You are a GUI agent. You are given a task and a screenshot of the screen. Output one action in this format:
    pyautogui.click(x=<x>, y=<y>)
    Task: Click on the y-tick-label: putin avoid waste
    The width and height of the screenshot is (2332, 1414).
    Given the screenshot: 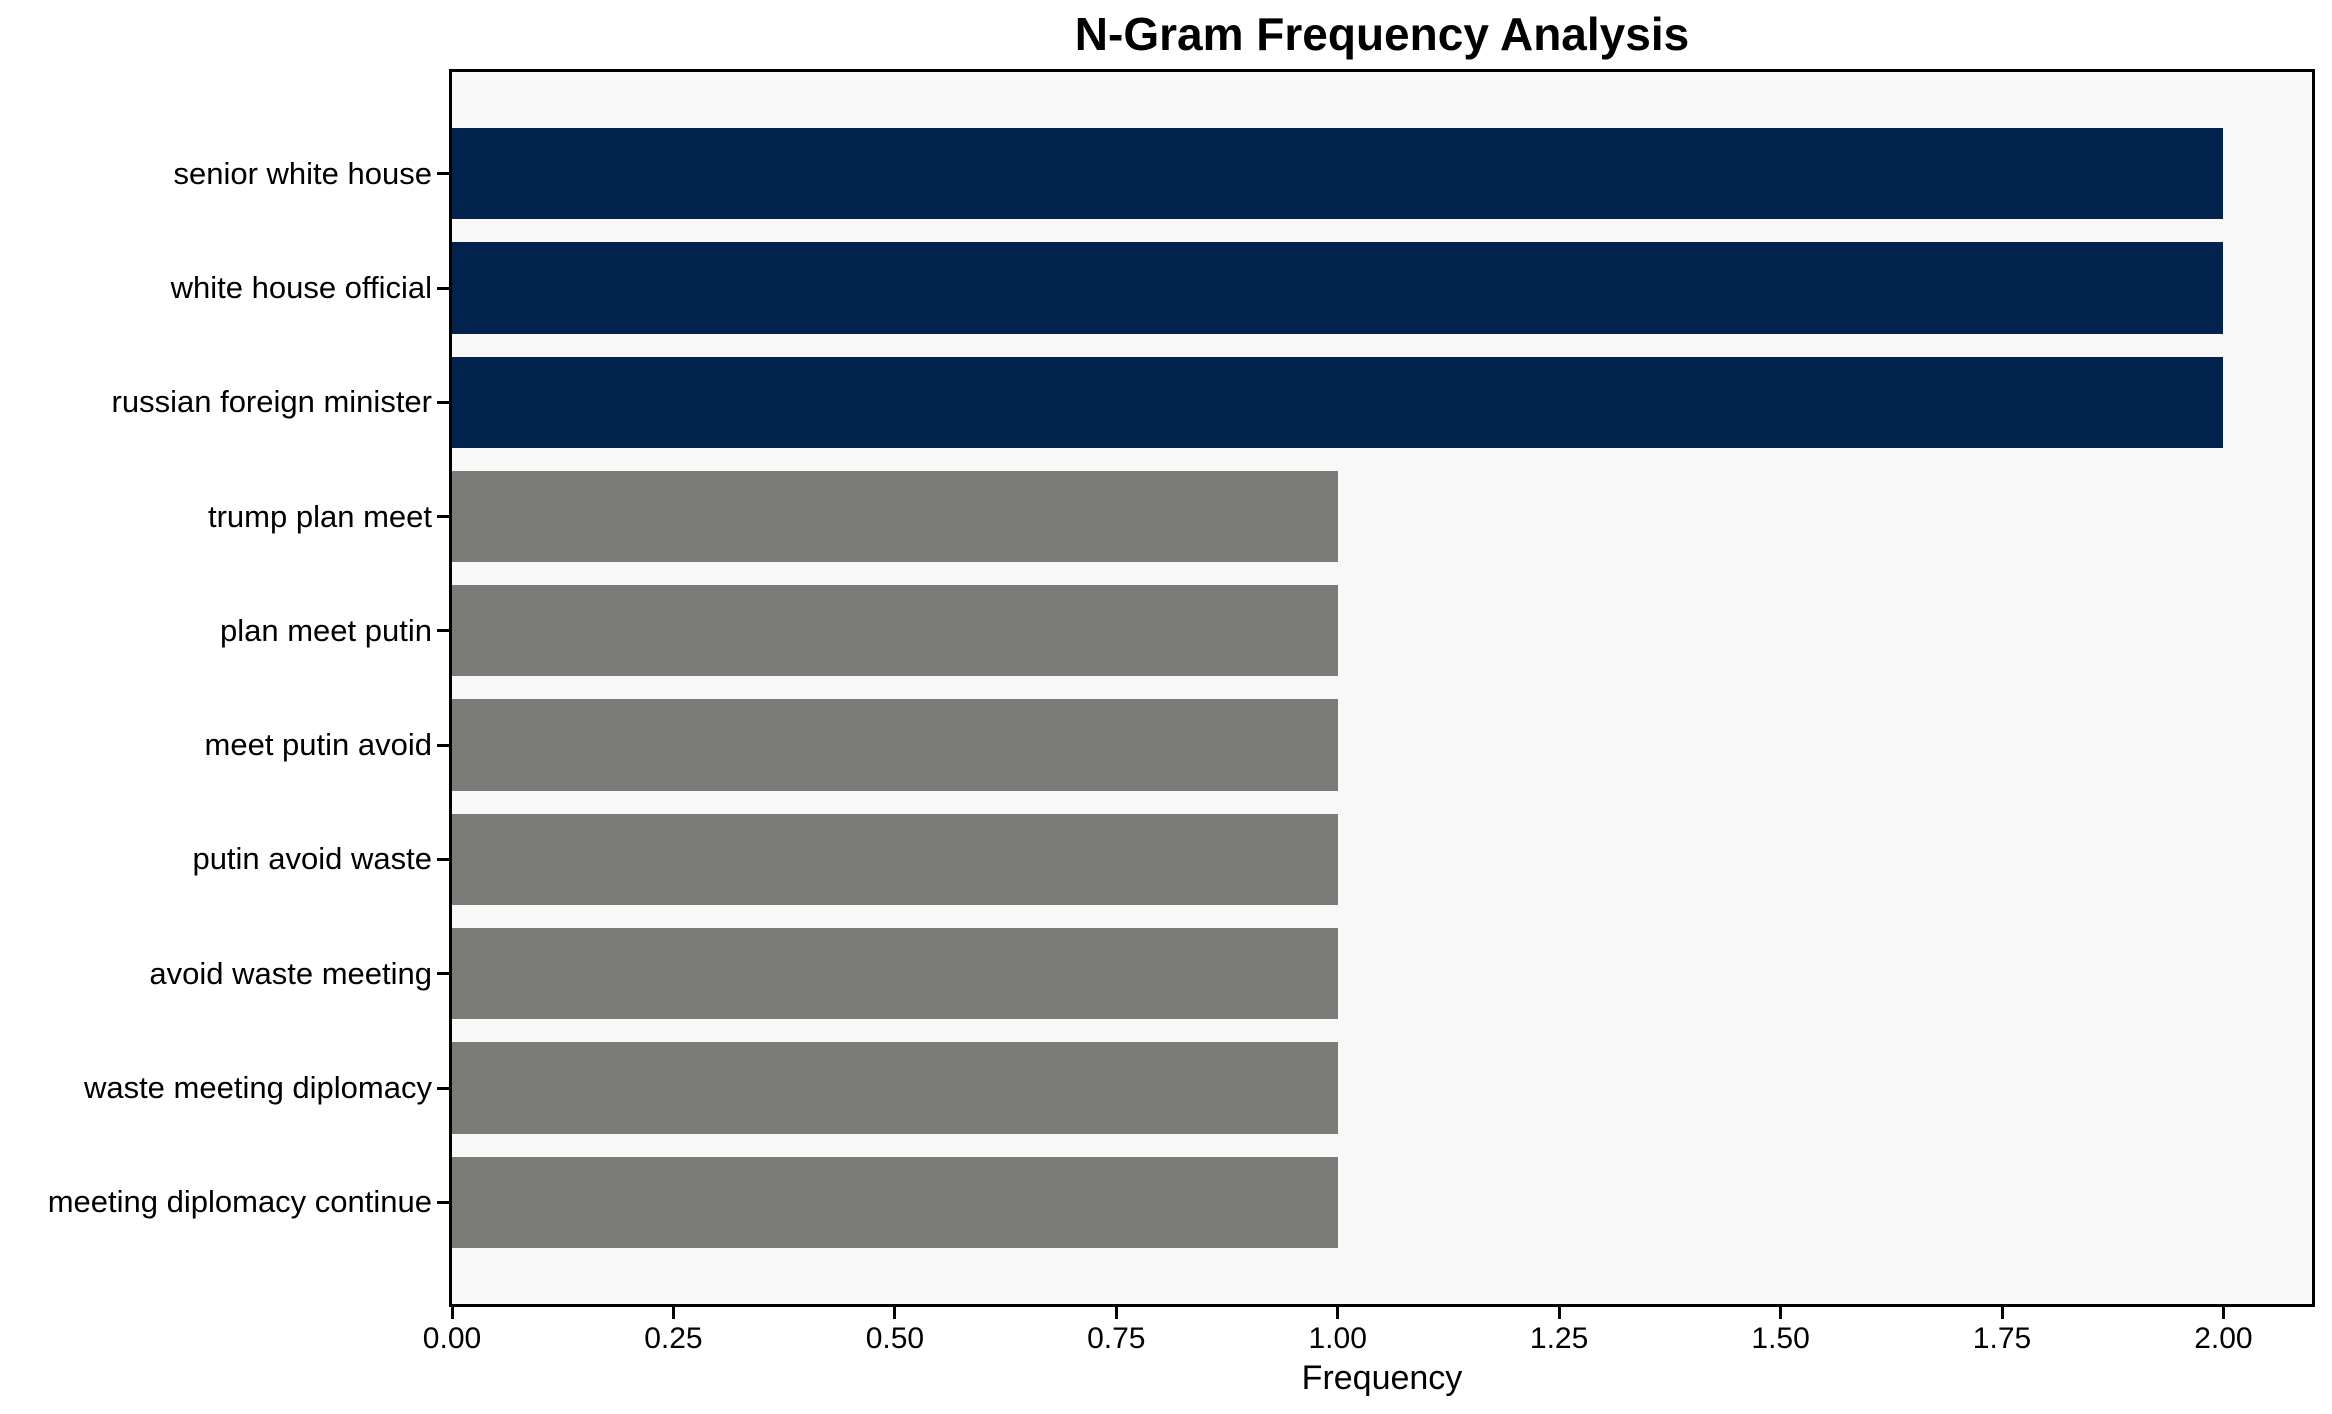 What is the action you would take?
    pyautogui.click(x=312, y=859)
    